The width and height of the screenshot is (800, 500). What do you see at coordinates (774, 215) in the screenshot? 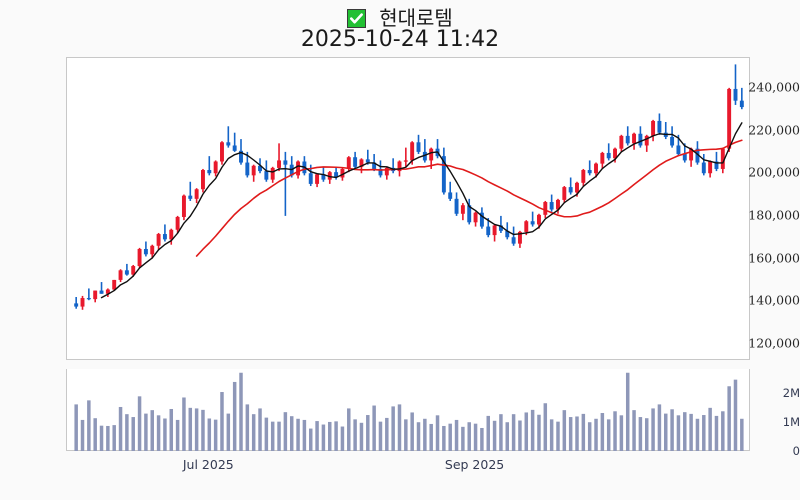
I see `price-axis-tick: 180,000` at bounding box center [774, 215].